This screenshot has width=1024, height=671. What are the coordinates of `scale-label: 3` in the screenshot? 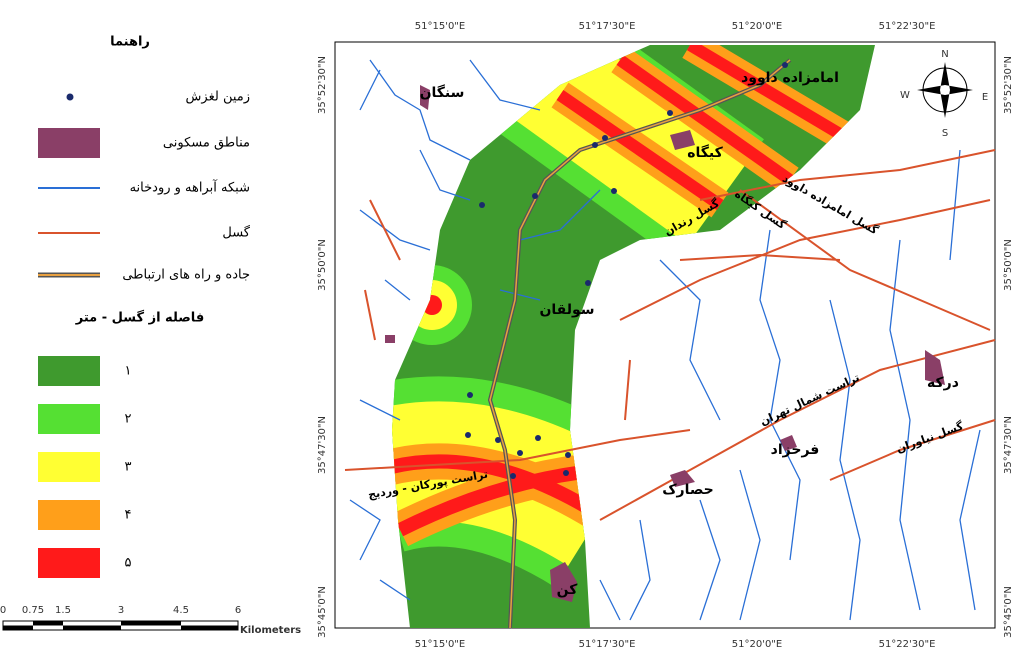 It's located at (121, 610).